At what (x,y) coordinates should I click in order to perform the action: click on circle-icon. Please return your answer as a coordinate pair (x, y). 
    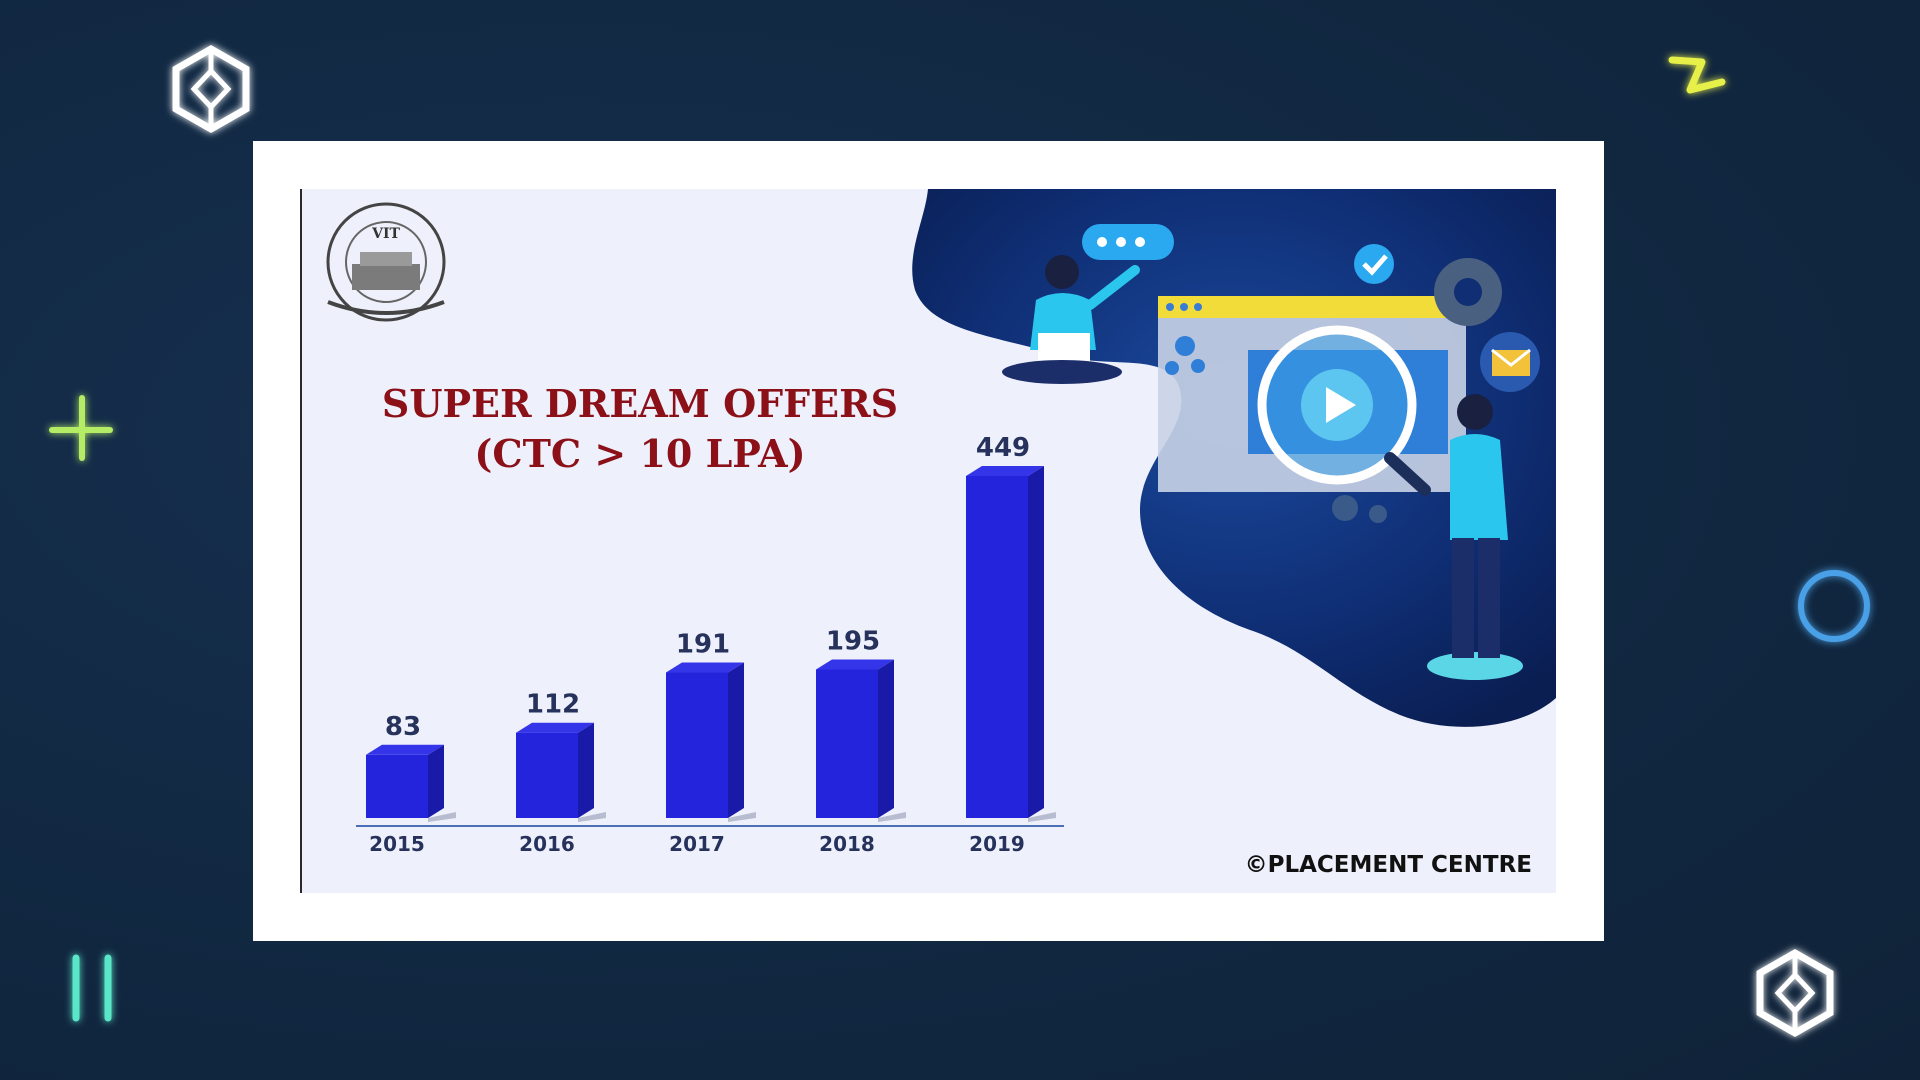
    Looking at the image, I should click on (1834, 606).